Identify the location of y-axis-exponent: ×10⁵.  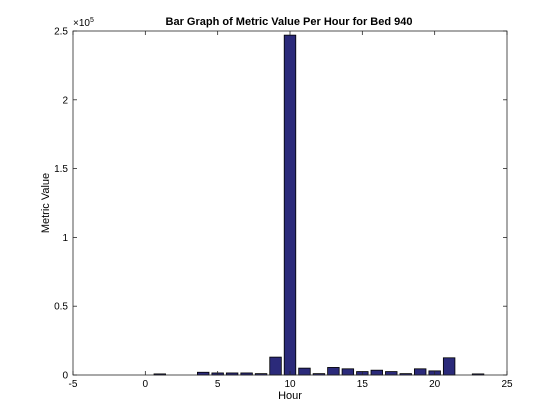
(83, 23).